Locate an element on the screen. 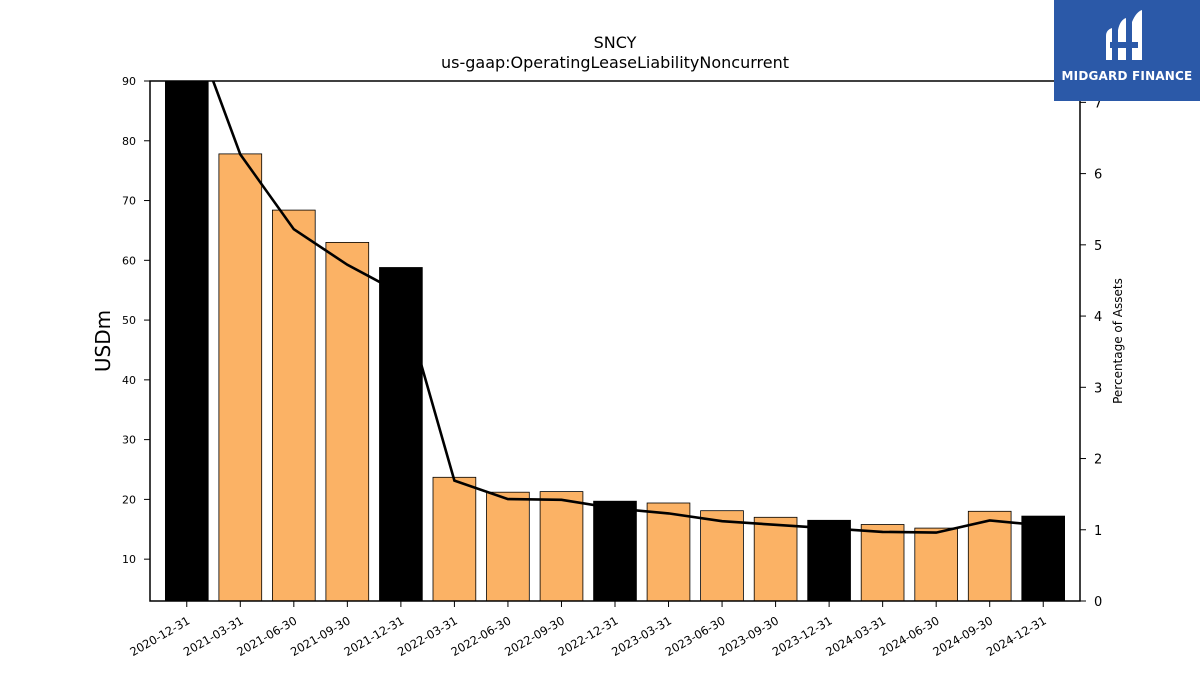 This screenshot has width=1200, height=675. x-tick-label: 2024-12-31 is located at coordinates (1016, 636).